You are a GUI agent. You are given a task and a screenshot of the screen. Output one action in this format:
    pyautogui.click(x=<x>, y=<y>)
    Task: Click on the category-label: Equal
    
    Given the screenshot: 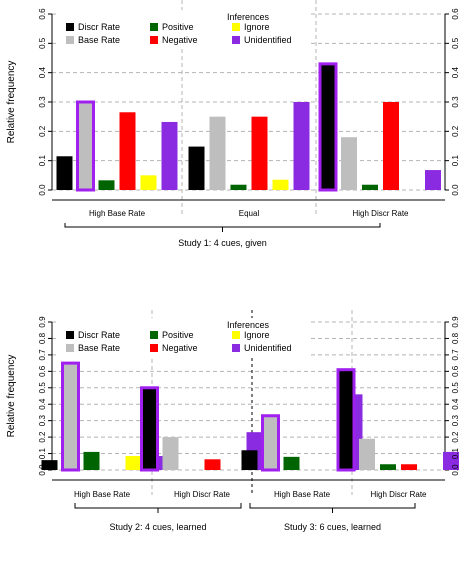 What is the action you would take?
    pyautogui.click(x=249, y=213)
    